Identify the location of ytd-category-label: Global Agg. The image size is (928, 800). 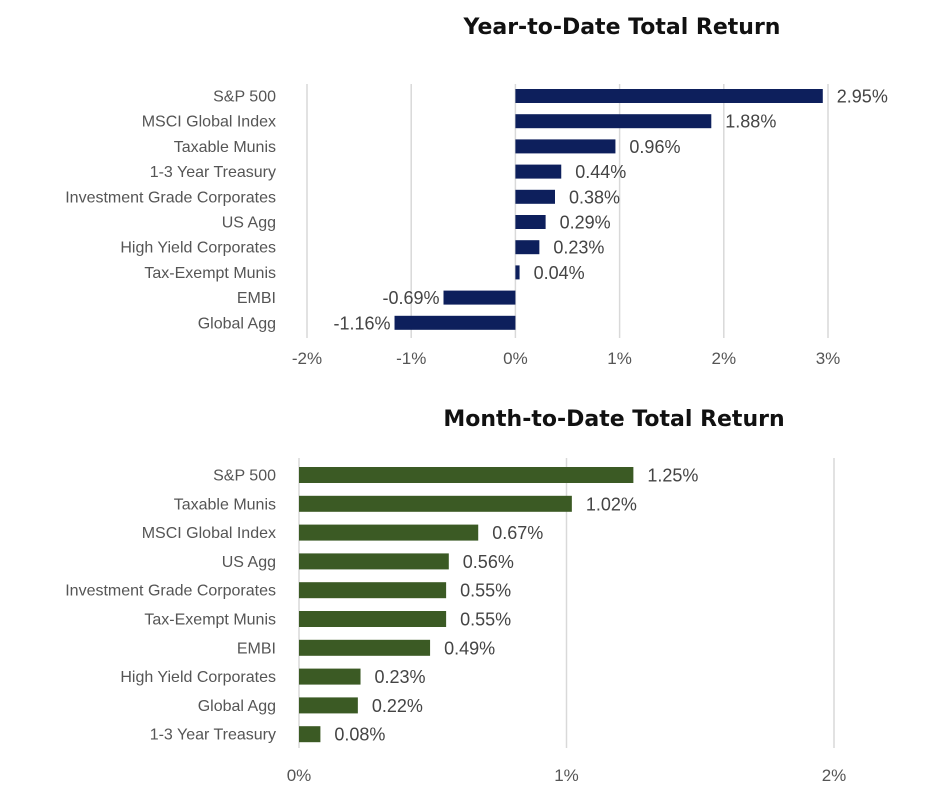
(237, 323).